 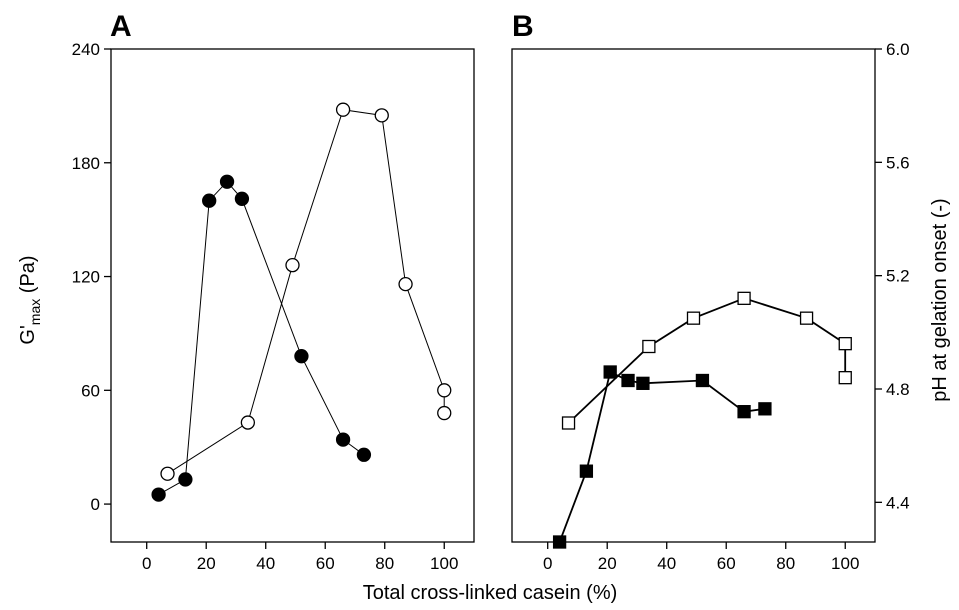 I want to click on panel-b-x-tick-label: 80, so click(x=785, y=563).